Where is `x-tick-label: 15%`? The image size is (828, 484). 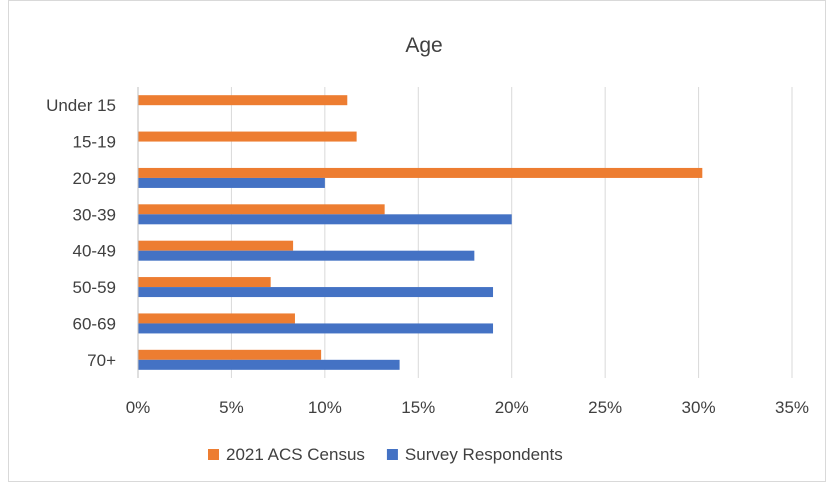
x-tick-label: 15% is located at coordinates (418, 407).